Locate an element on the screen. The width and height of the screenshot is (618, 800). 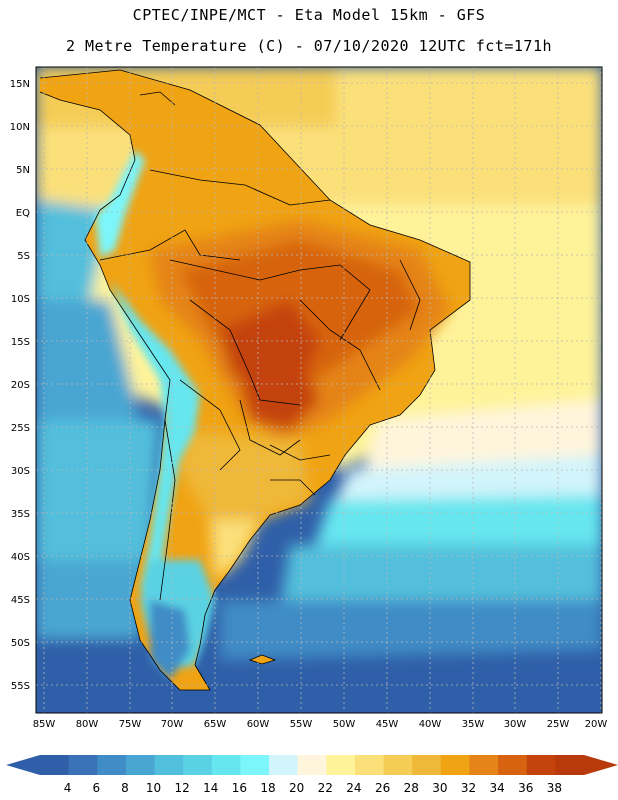
lat-label: 30S is located at coordinates (20, 471).